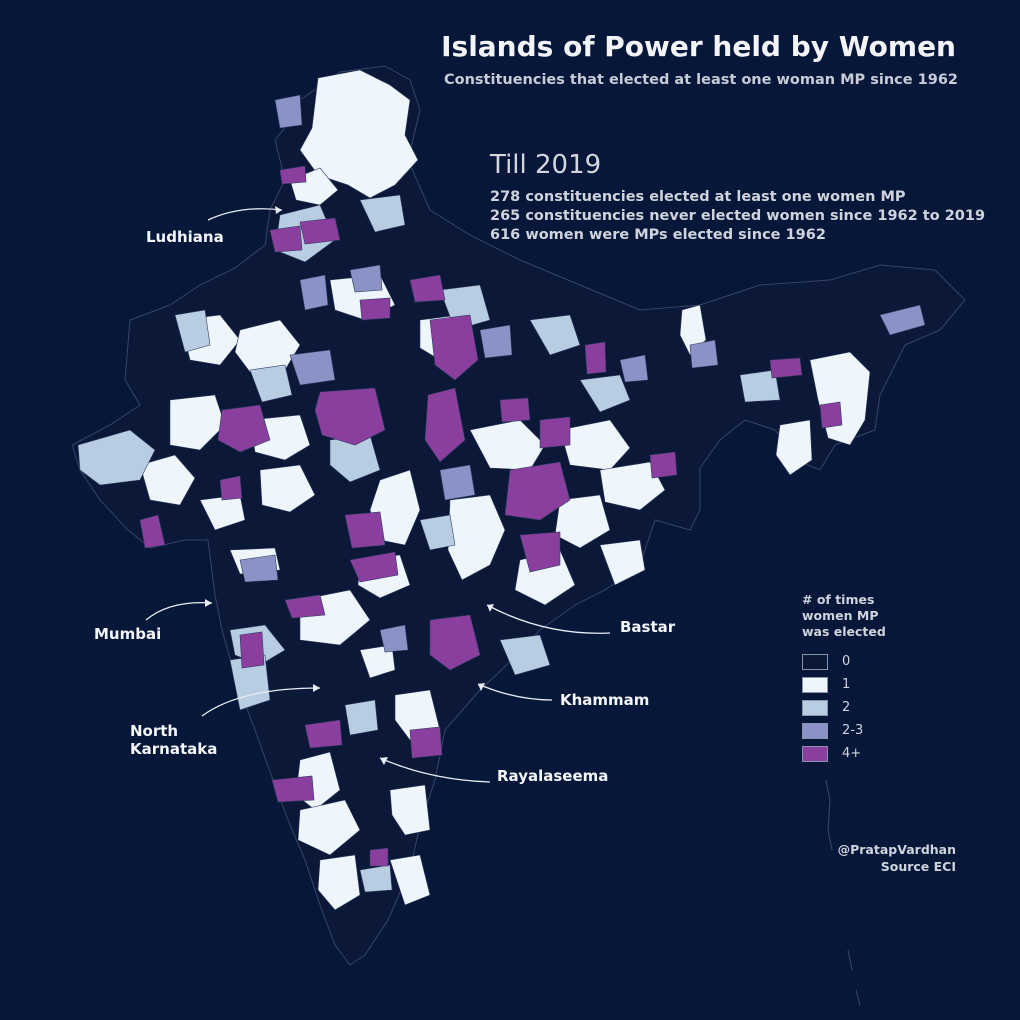  What do you see at coordinates (435, 770) in the screenshot?
I see `rayalaseema-arrow` at bounding box center [435, 770].